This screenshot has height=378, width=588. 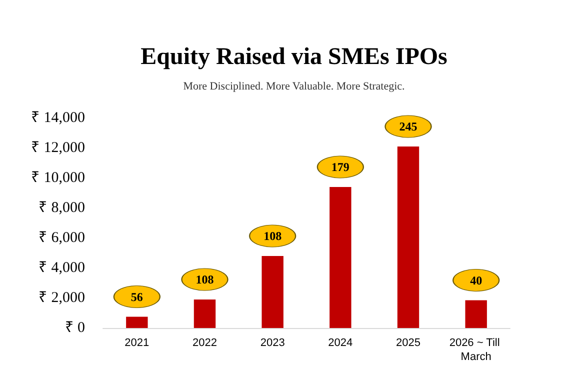 I want to click on annotation: 40, so click(x=476, y=280).